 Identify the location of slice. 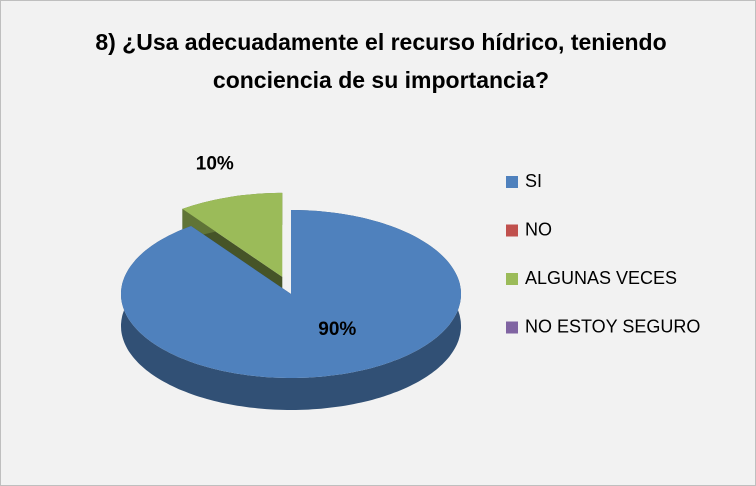
(232, 234).